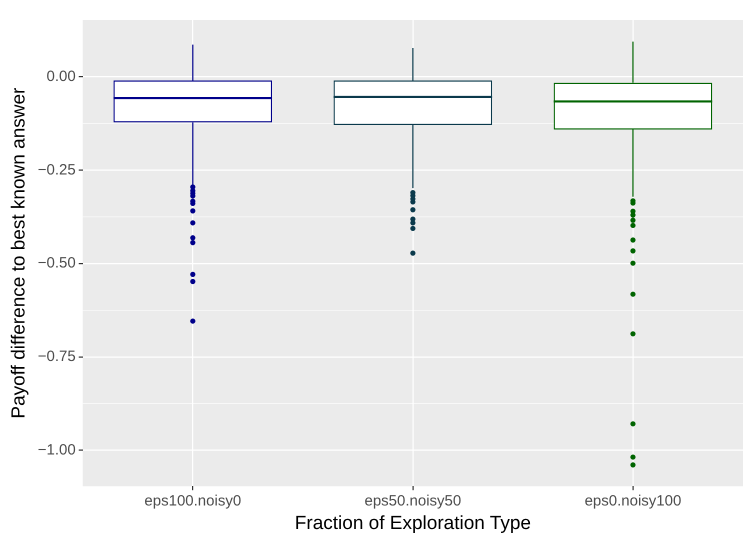  I want to click on x-tick-label: eps0.noisy100, so click(633, 501).